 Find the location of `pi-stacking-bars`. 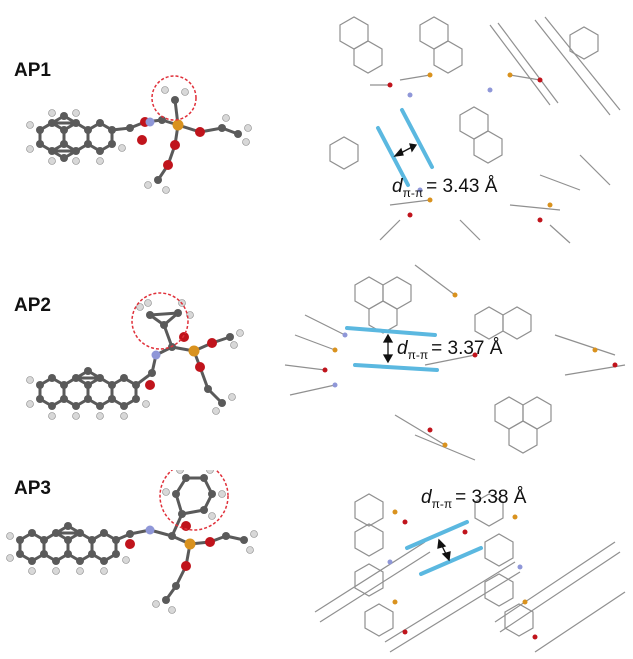

pi-stacking-bars is located at coordinates (405, 147).